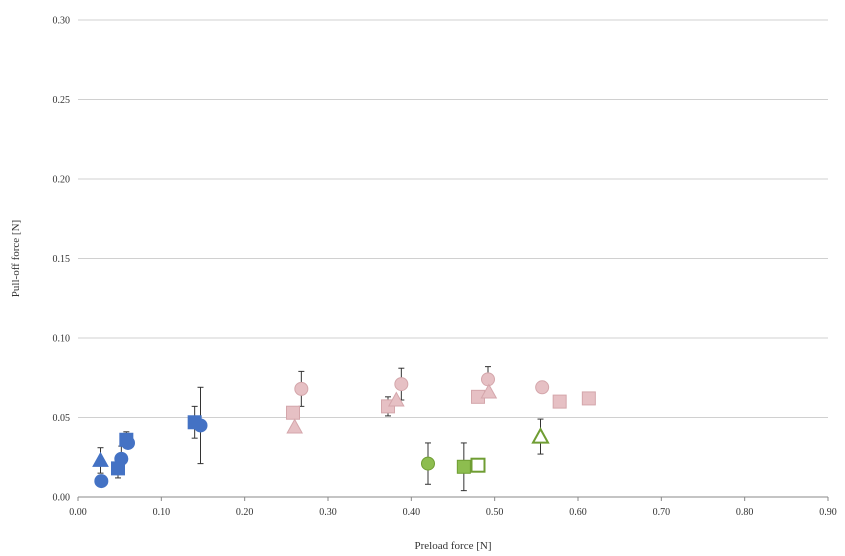 Image resolution: width=845 pixels, height=556 pixels. What do you see at coordinates (578, 512) in the screenshot?
I see `x-tick-label: 0.60` at bounding box center [578, 512].